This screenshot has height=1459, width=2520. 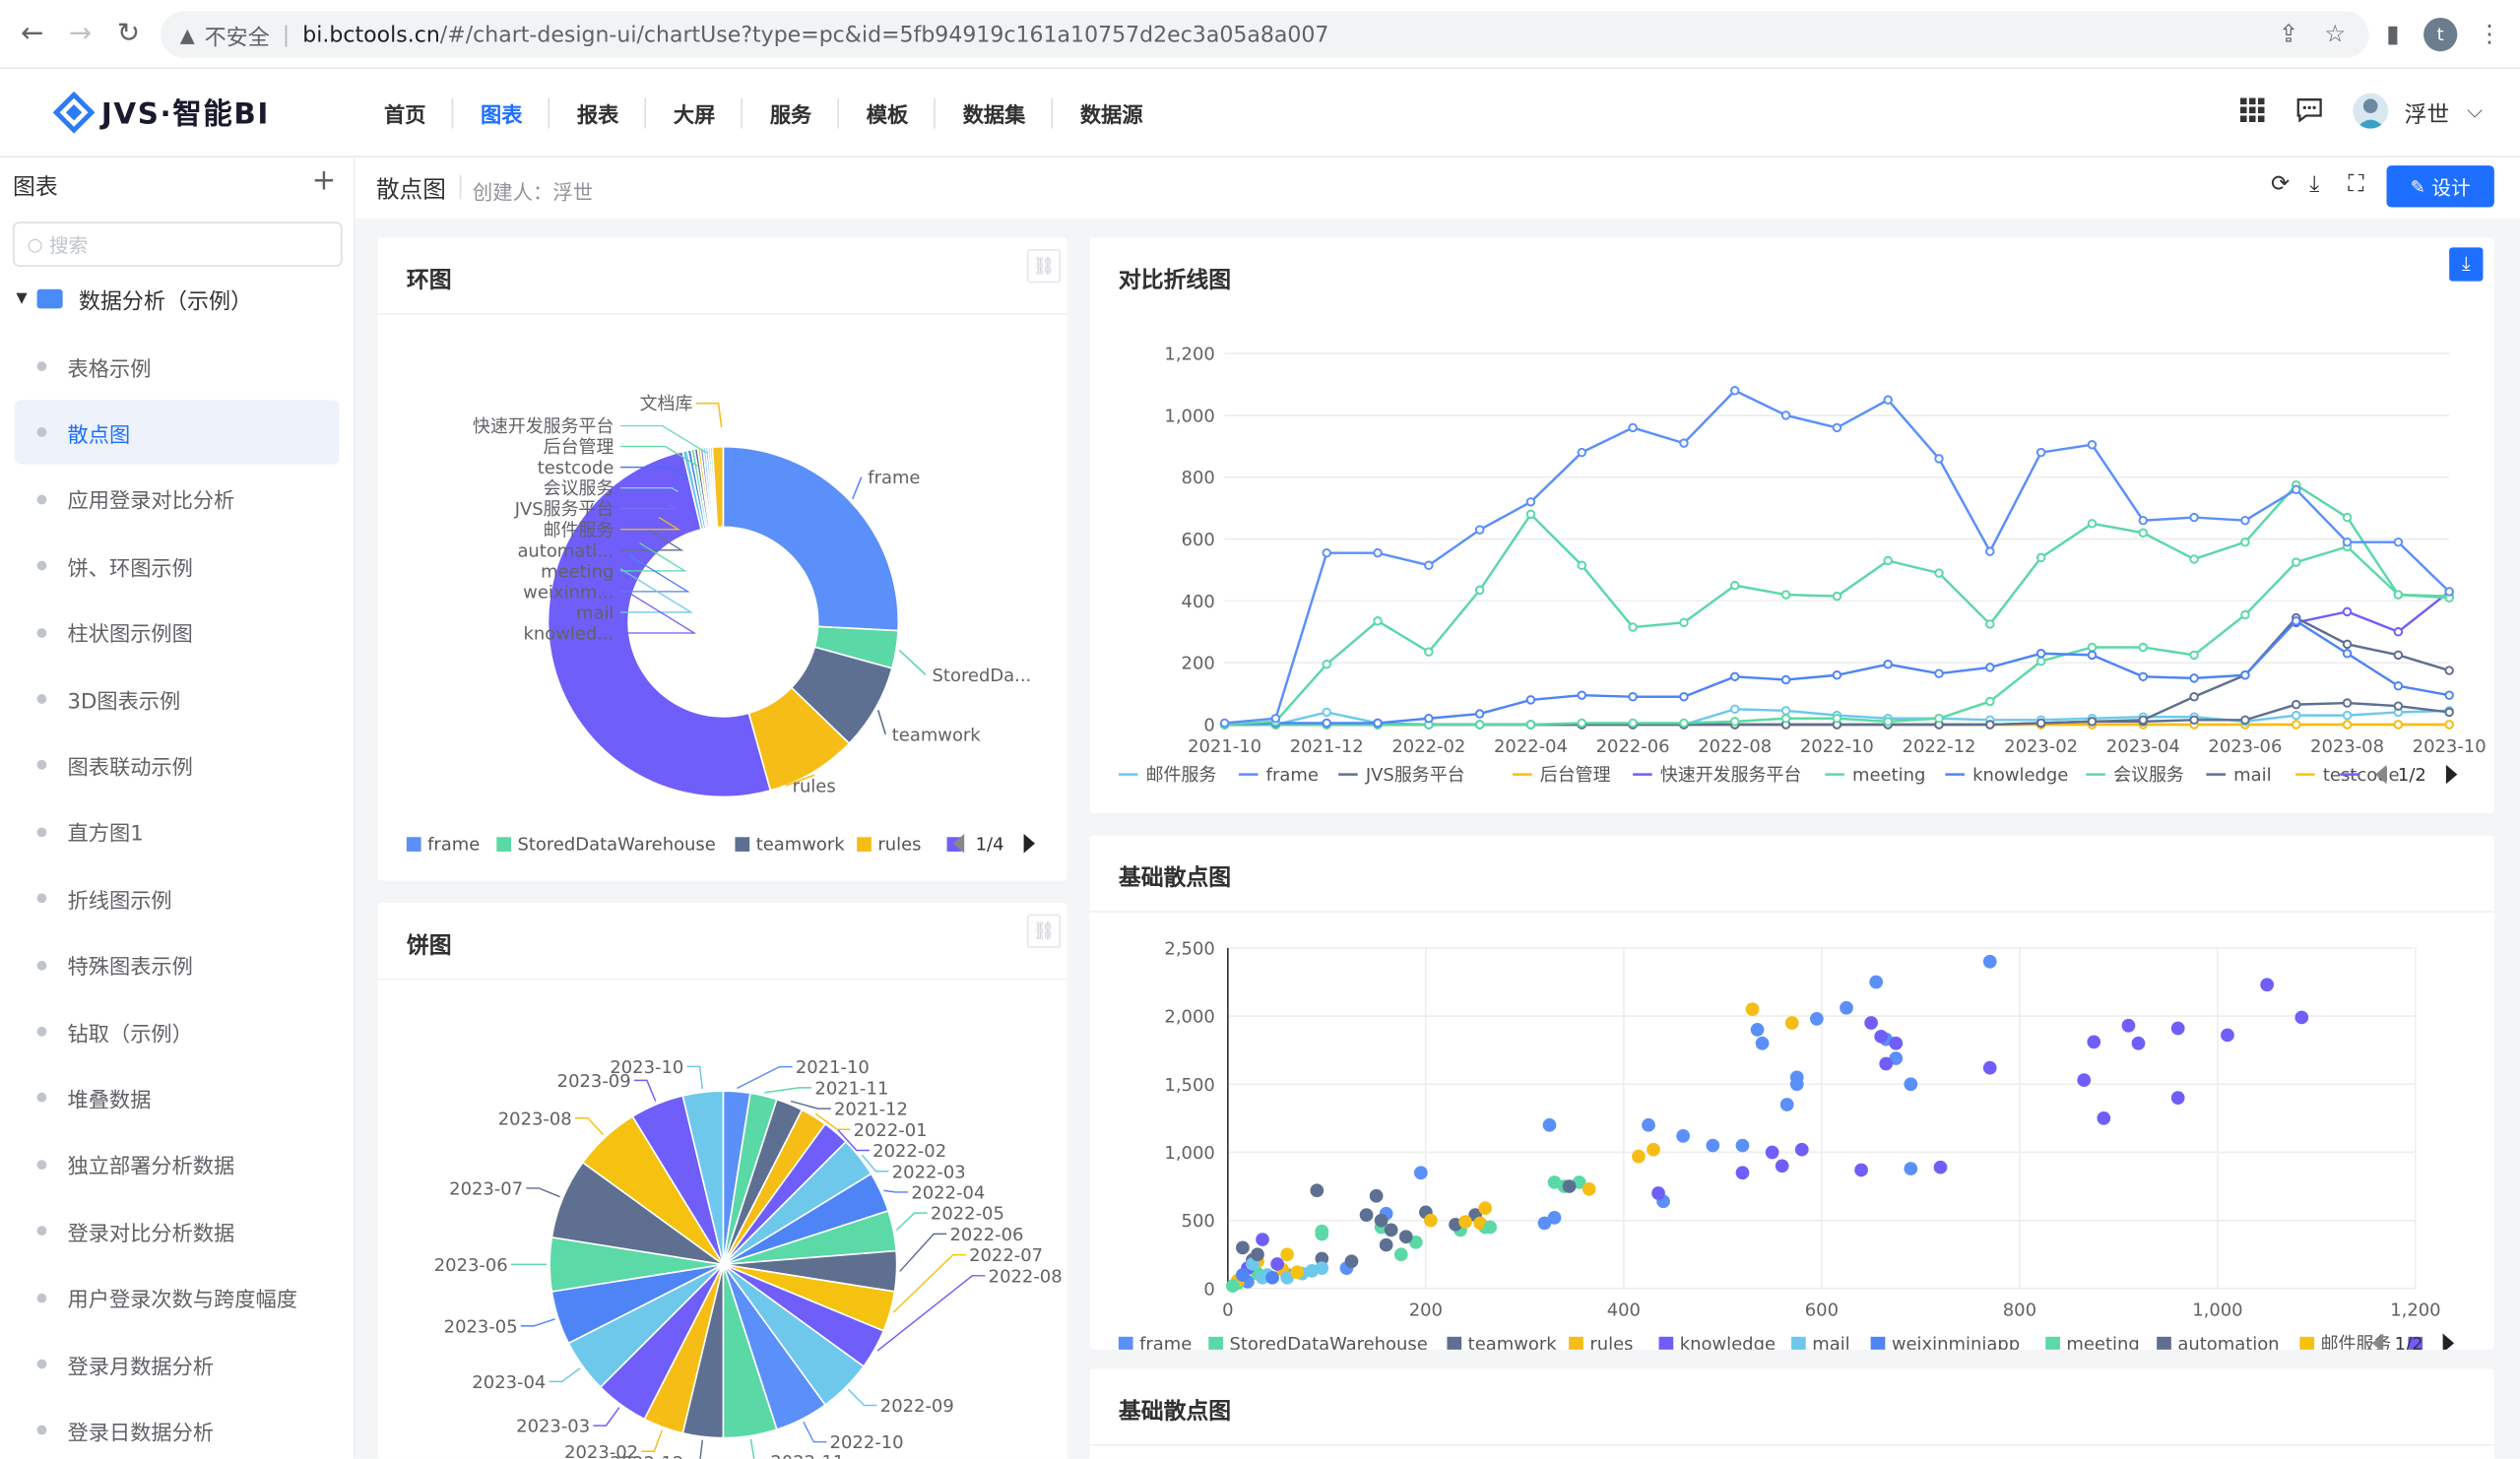 I want to click on nav-item: 数据源, so click(x=1111, y=116).